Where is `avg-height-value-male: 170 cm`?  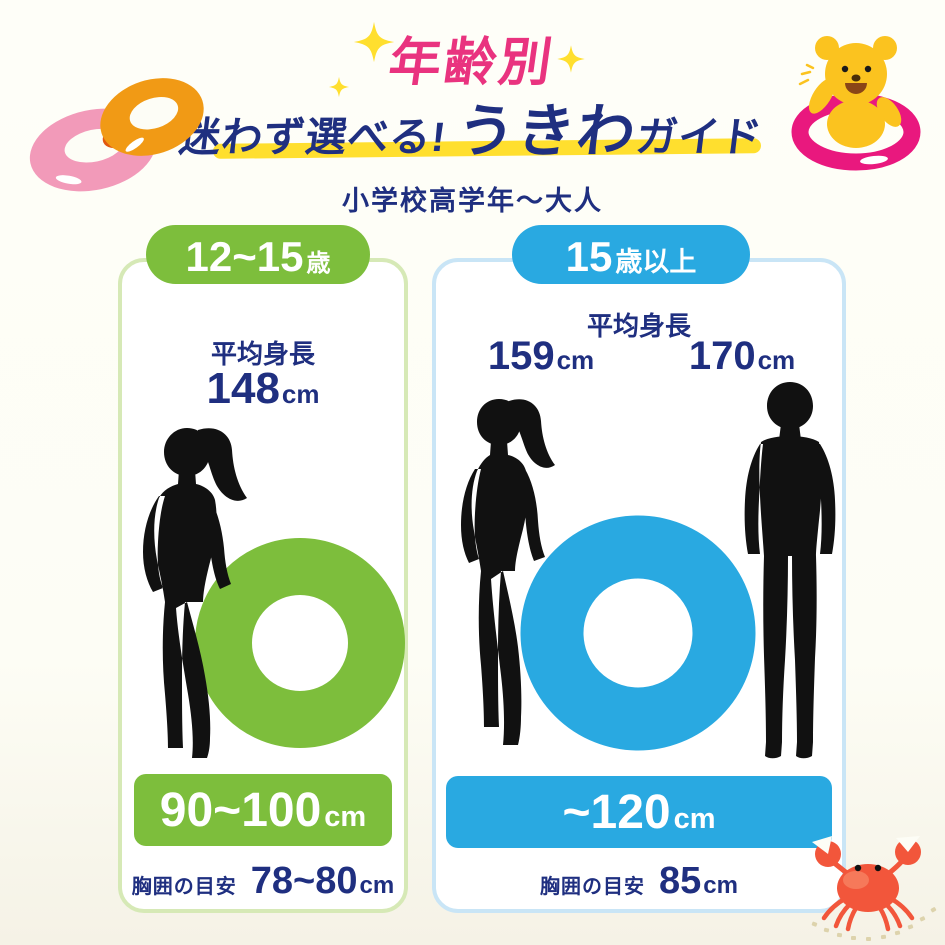
avg-height-value-male: 170 cm is located at coordinates (742, 356).